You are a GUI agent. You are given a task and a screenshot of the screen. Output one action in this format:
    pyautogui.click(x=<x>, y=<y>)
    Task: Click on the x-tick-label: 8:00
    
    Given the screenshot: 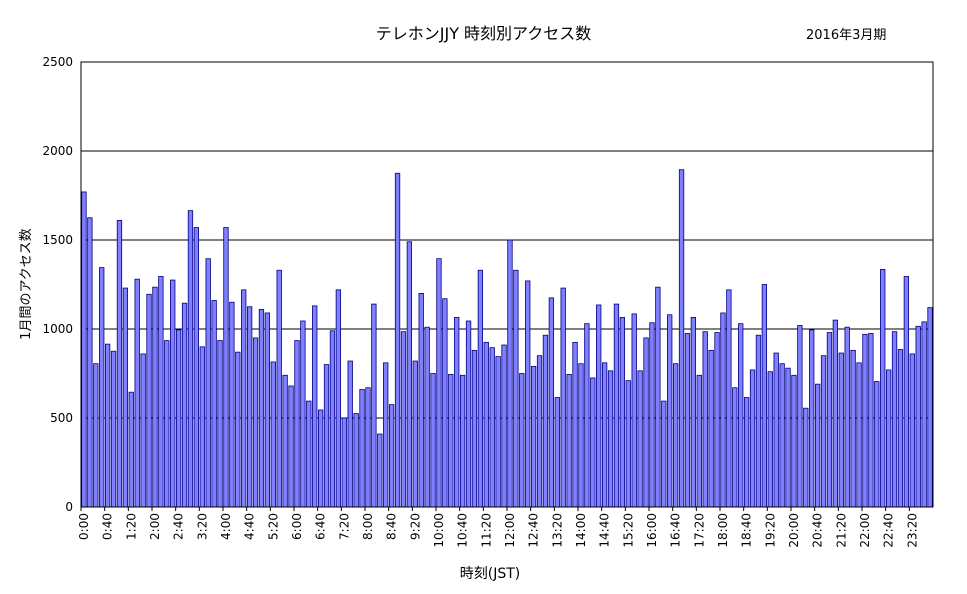 What is the action you would take?
    pyautogui.click(x=368, y=526)
    